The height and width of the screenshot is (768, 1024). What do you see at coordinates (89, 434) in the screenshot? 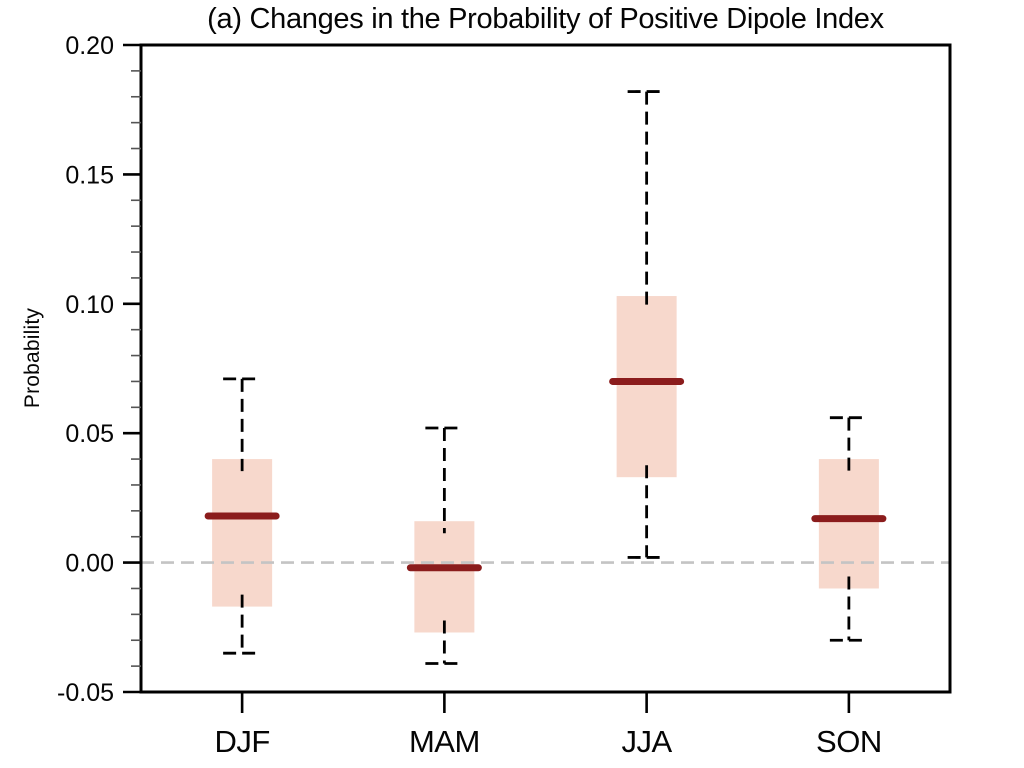
I see `y-tick-label: 0.05` at bounding box center [89, 434].